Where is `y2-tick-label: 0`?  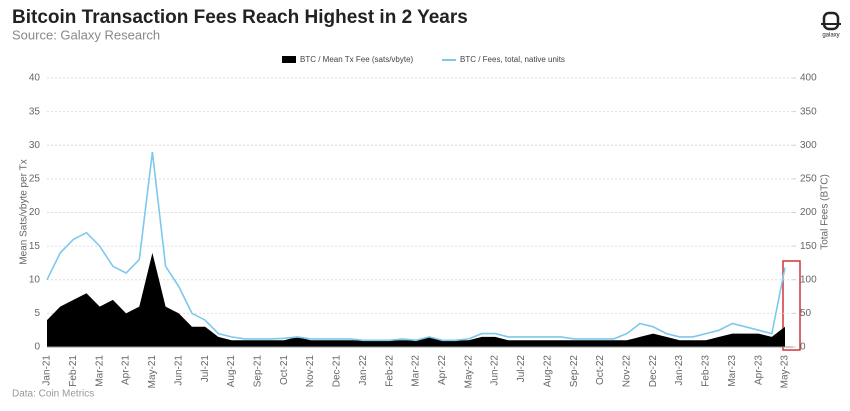
y2-tick-label: 0 is located at coordinates (803, 347).